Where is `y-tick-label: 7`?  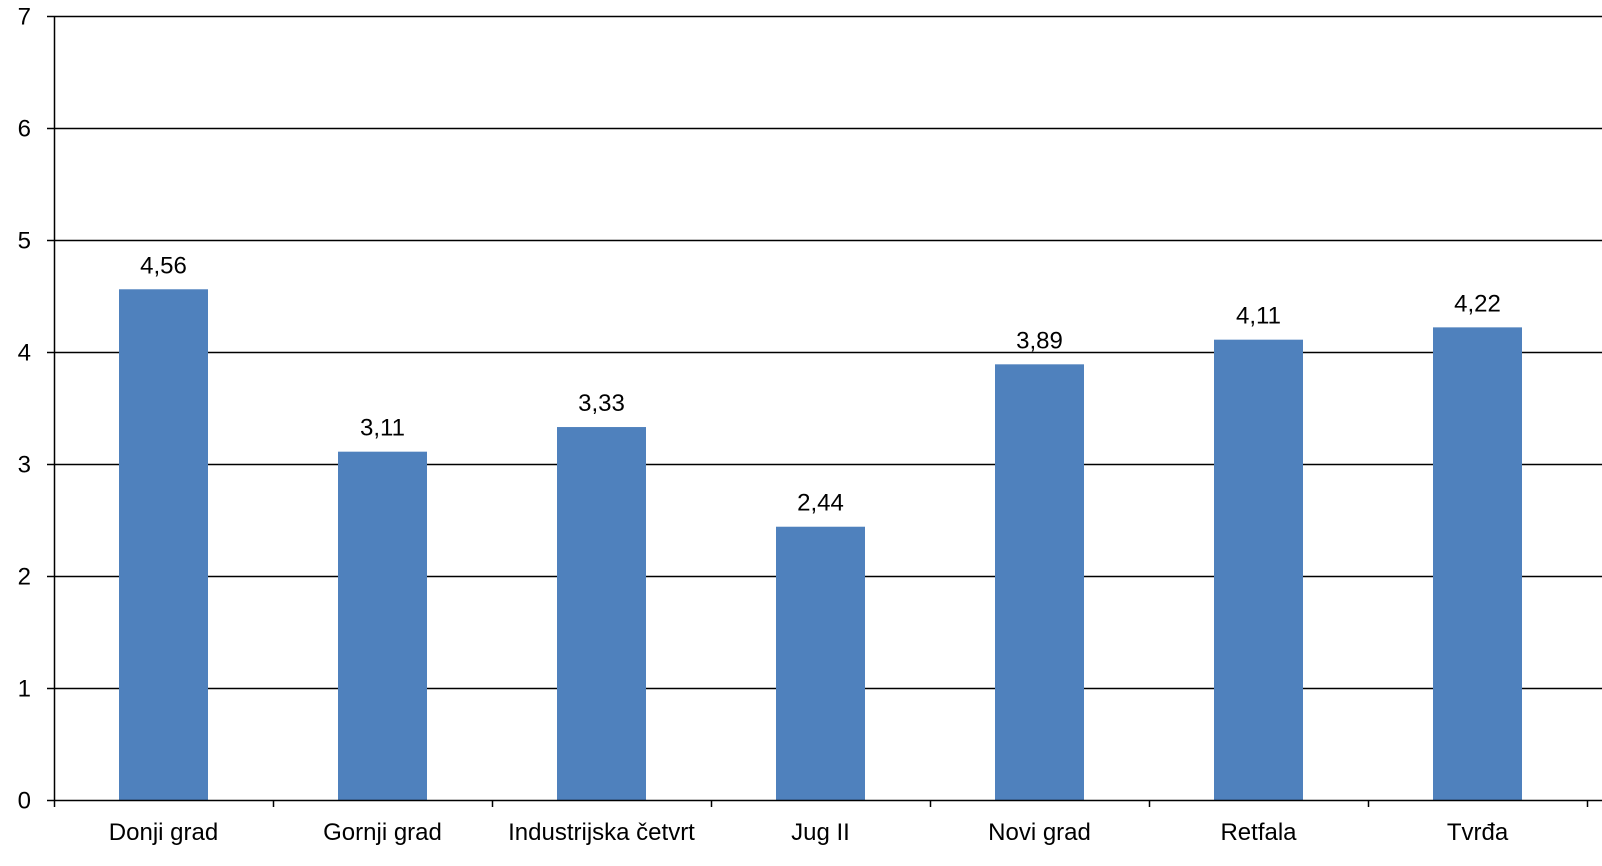
y-tick-label: 7 is located at coordinates (24, 17).